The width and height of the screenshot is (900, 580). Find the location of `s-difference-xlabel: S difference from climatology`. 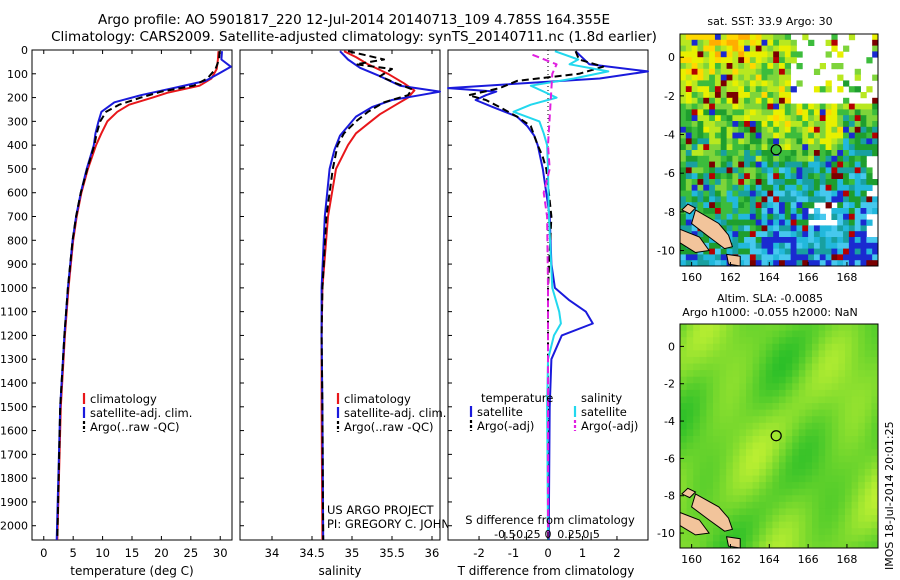

s-difference-xlabel: S difference from climatology is located at coordinates (550, 520).